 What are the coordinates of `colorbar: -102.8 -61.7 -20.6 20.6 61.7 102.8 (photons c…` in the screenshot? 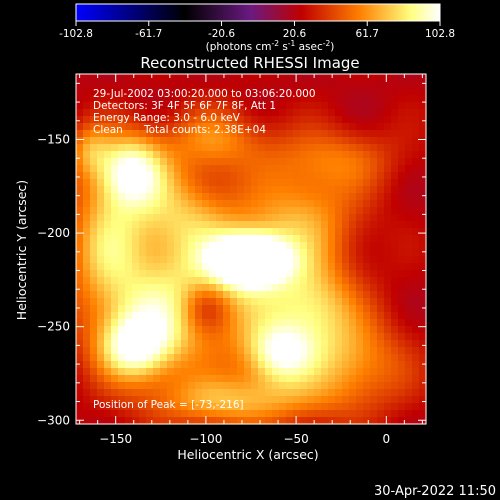 It's located at (257, 28).